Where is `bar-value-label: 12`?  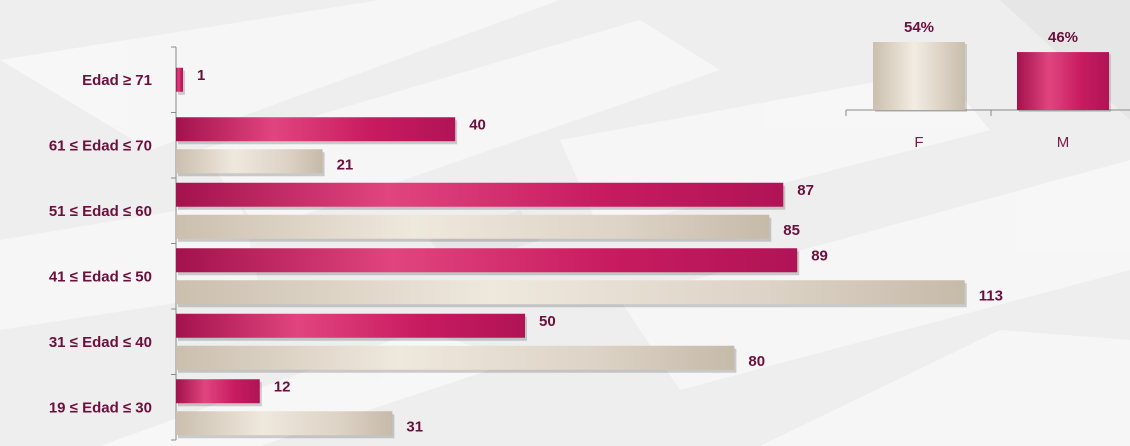
bar-value-label: 12 is located at coordinates (282, 386).